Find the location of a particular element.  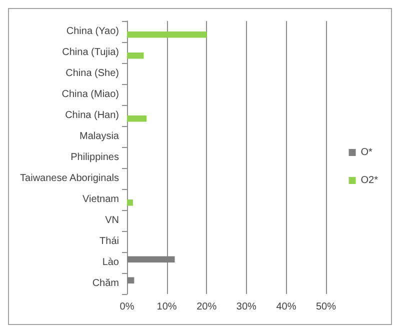

x-tick-label: 30% is located at coordinates (246, 307).